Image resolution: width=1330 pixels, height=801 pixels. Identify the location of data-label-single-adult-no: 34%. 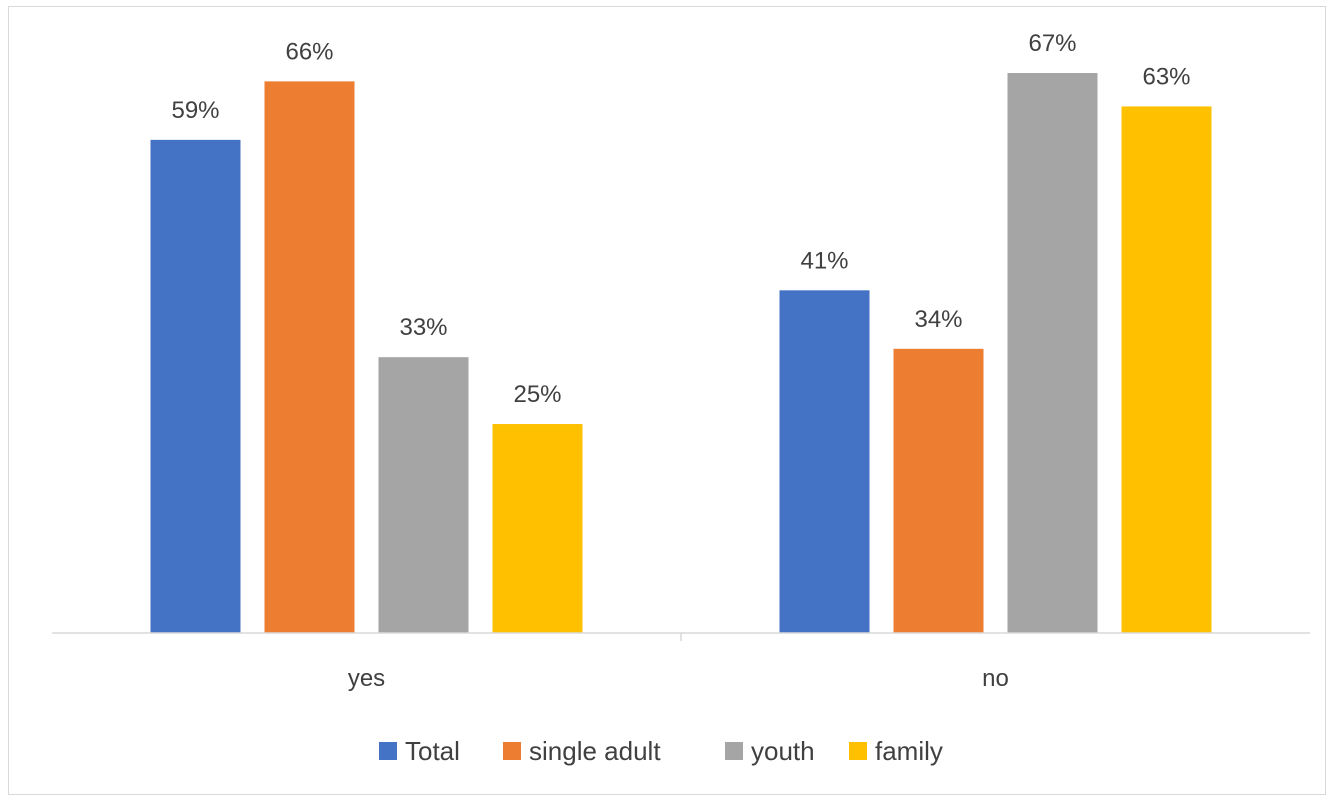
(938, 319).